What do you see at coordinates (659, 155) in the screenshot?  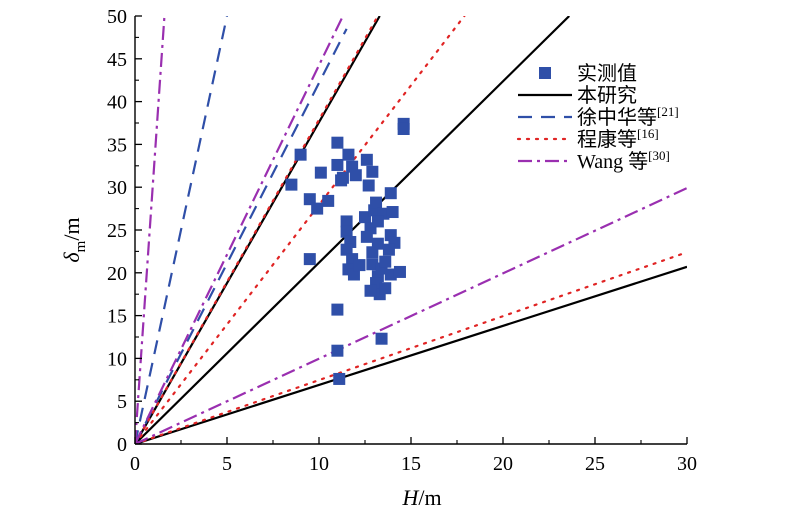 I see `legend-reference-wang: [30]` at bounding box center [659, 155].